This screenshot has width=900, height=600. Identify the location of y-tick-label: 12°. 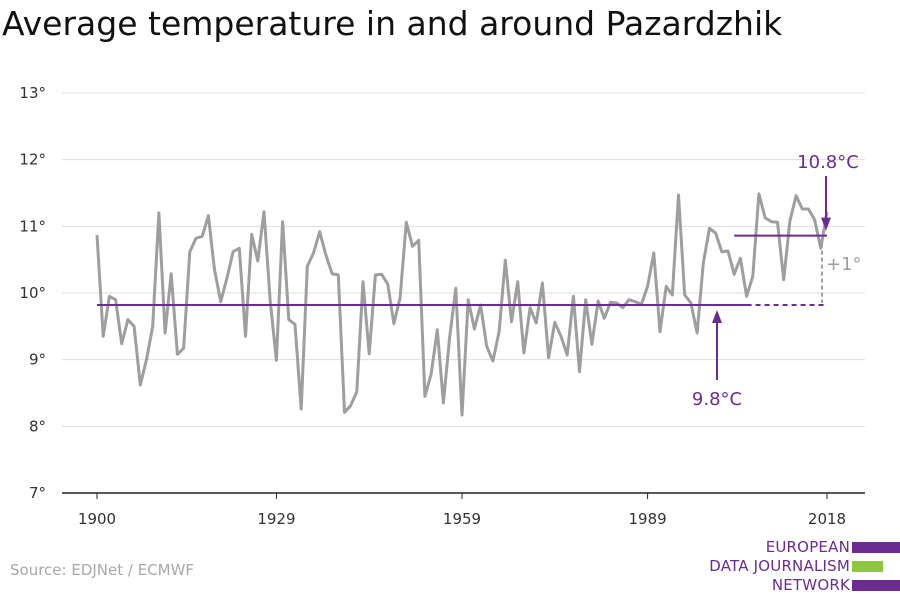
(32, 160).